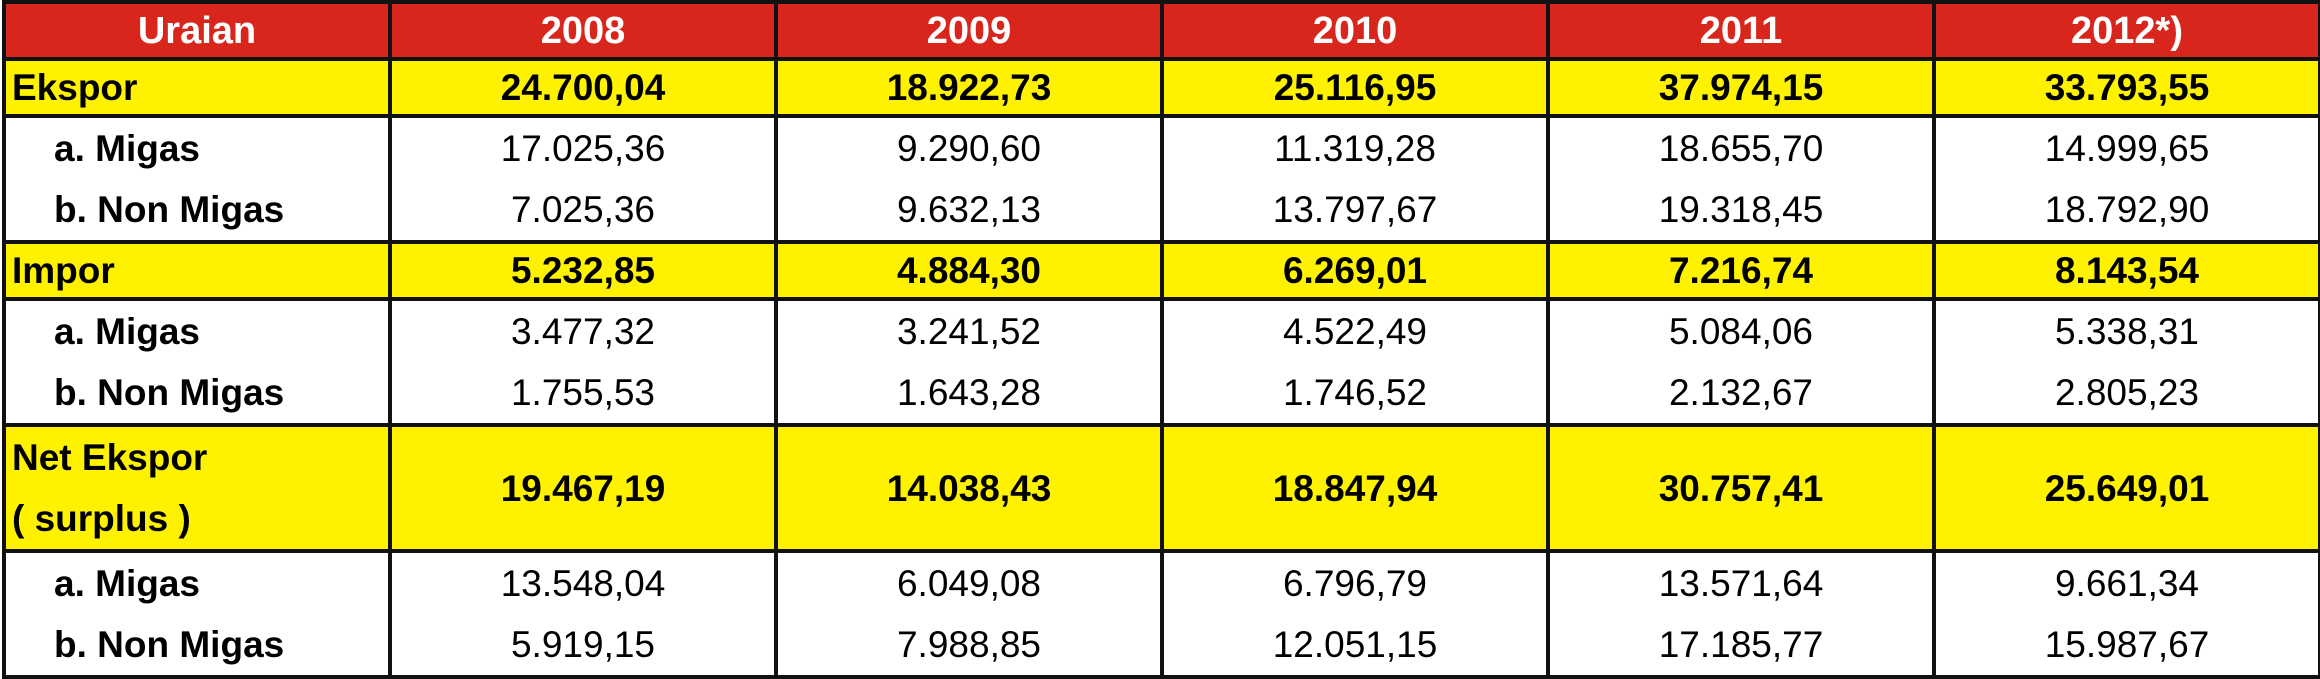 This screenshot has width=2320, height=679. Describe the element at coordinates (583, 644) in the screenshot. I see `value-cell: 5.919,15` at that location.